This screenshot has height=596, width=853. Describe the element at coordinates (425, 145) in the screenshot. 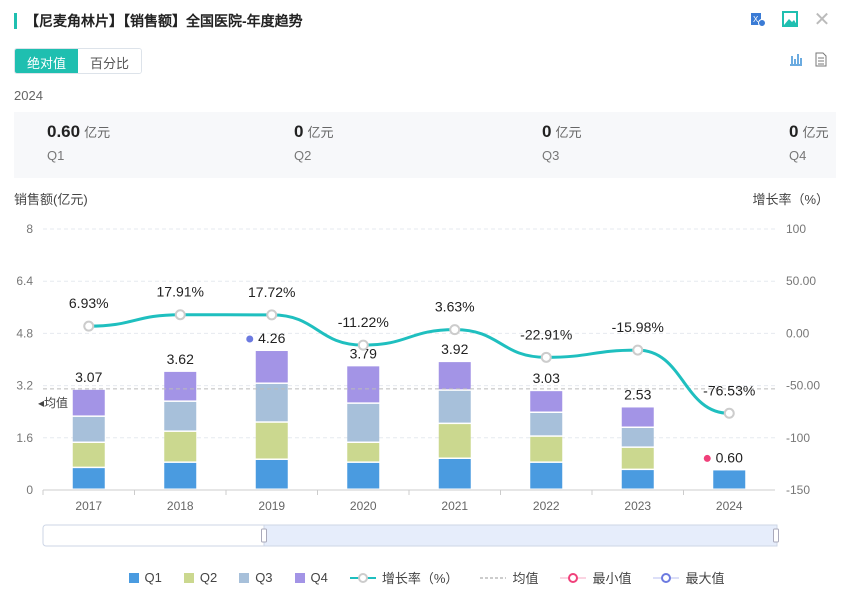

I see `summary-panel: 0.60 亿元 Q1 0 亿元 Q2 0 亿元 Q3 0 亿元 Q4` at that location.